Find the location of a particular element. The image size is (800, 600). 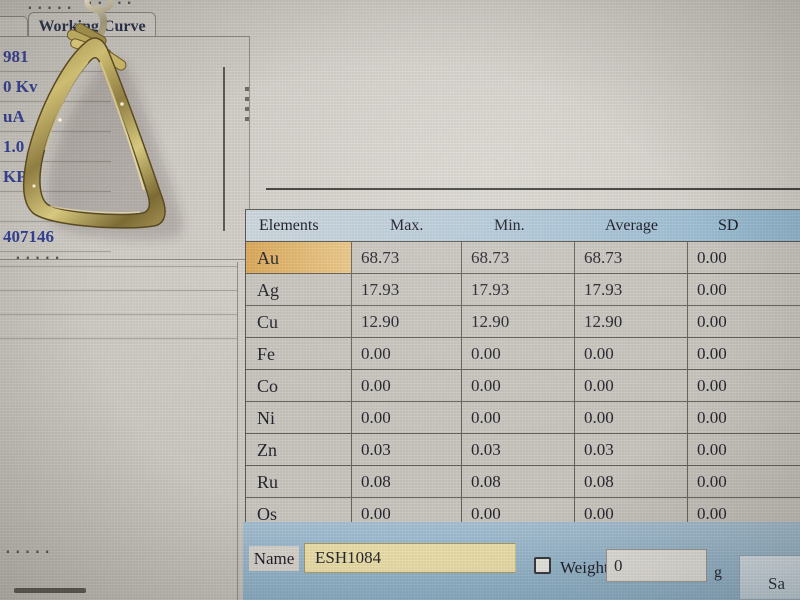

screen-artifact-dash is located at coordinates (50, 590).